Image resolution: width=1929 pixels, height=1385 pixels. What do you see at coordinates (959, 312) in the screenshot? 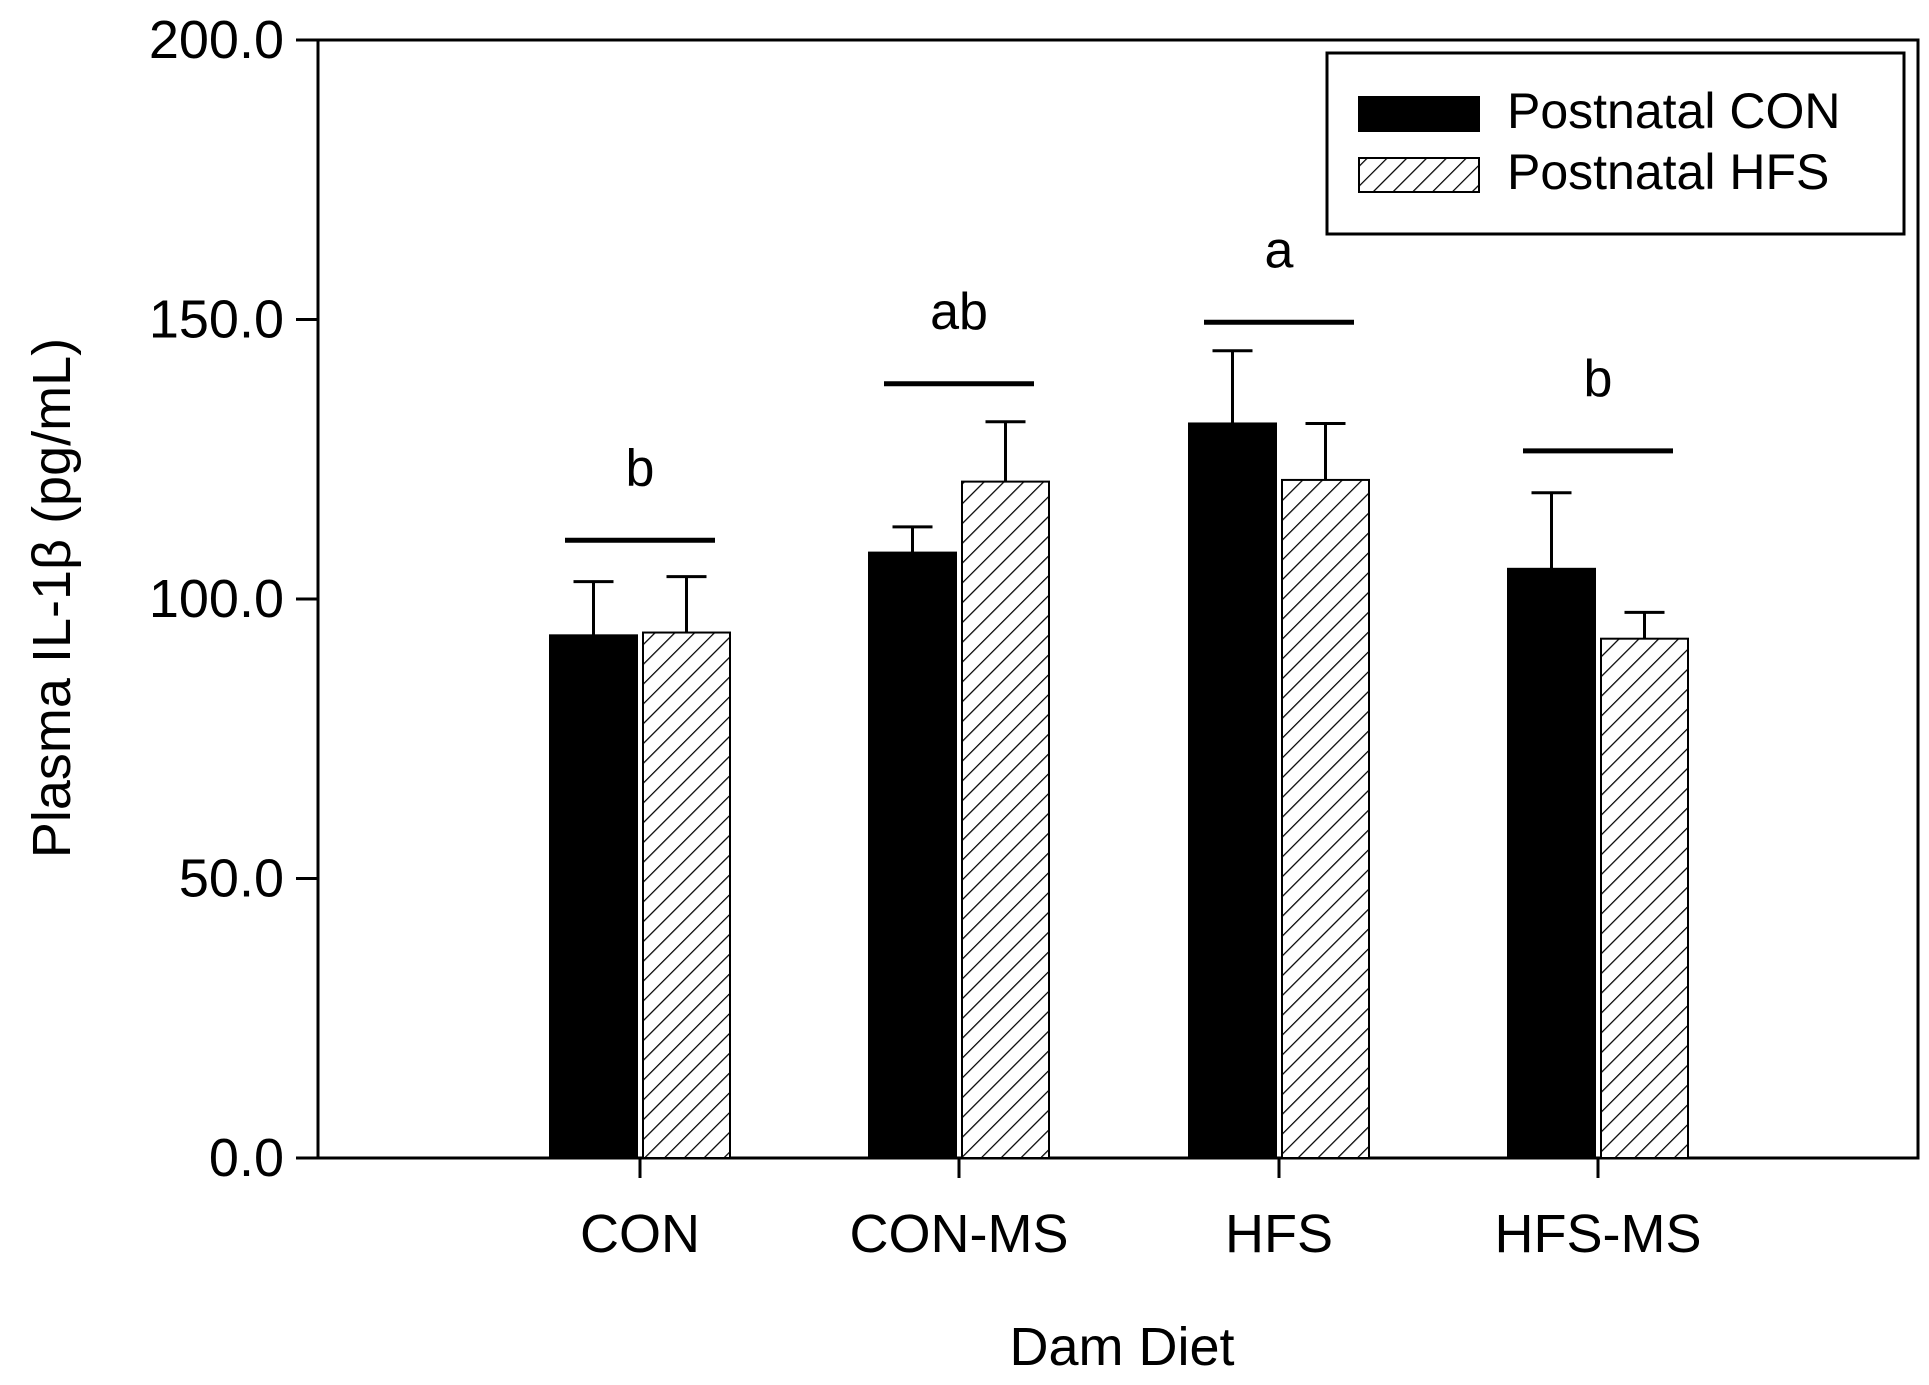
I see `significance-label: ab` at bounding box center [959, 312].